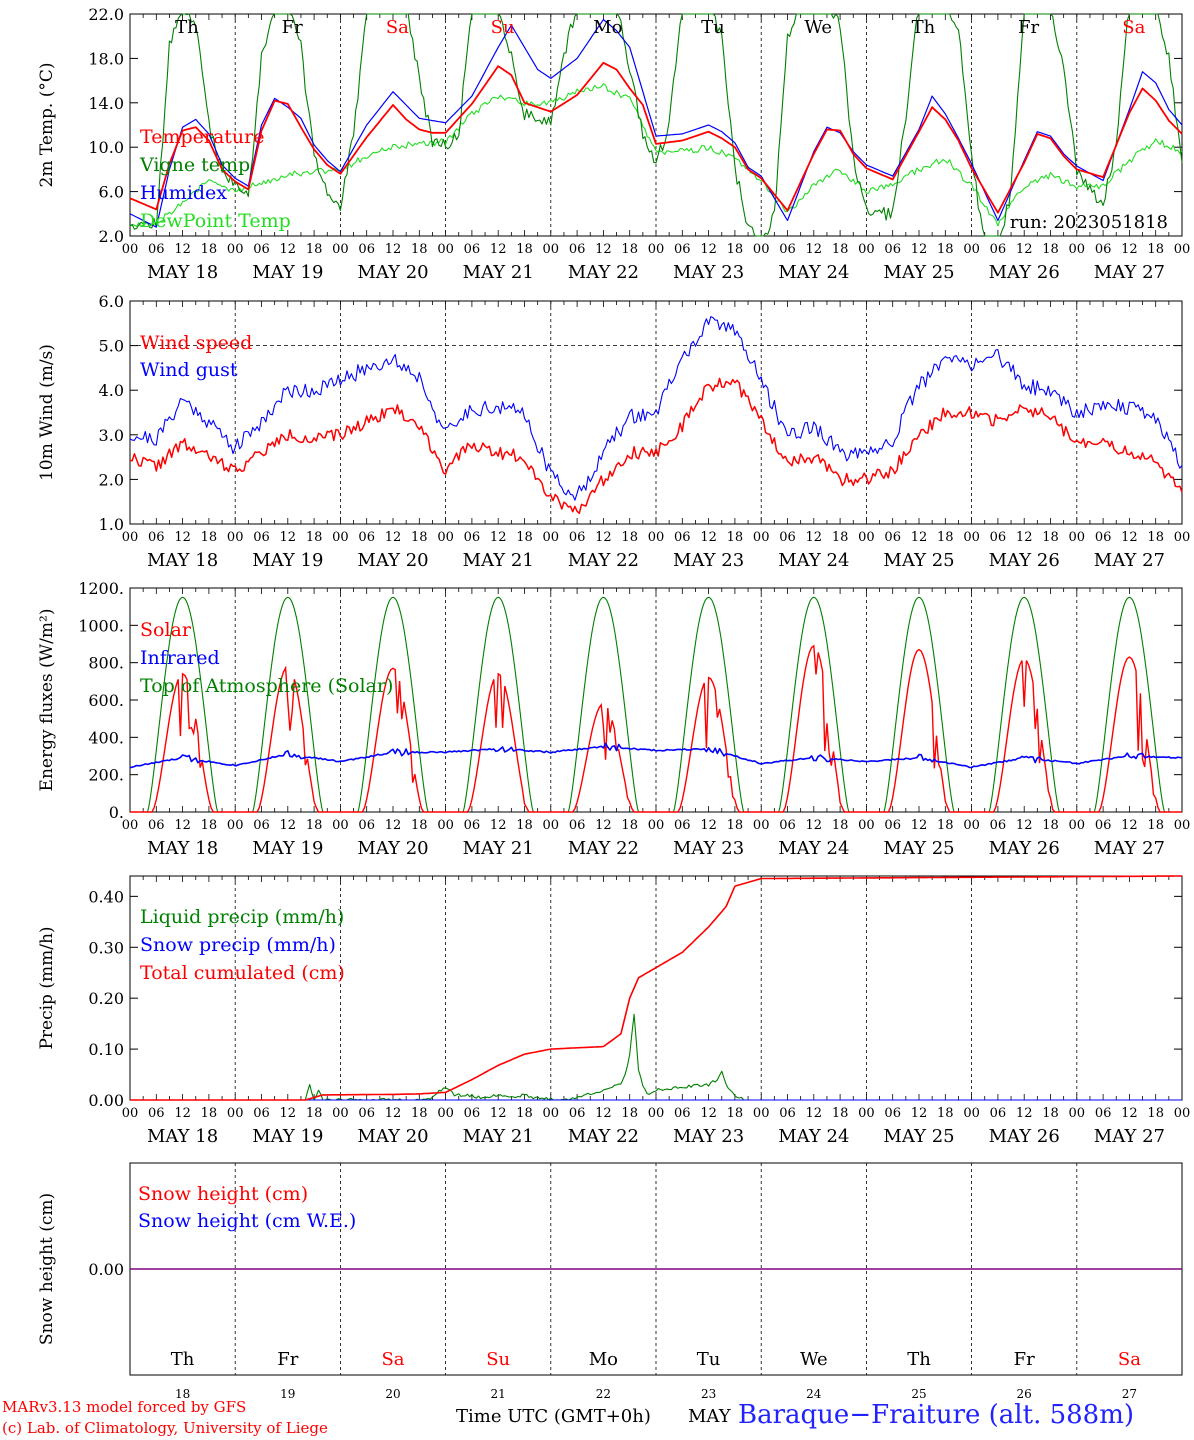 This screenshot has width=1194, height=1440. Describe the element at coordinates (656, 988) in the screenshot. I see `total-cumulated-line` at that location.